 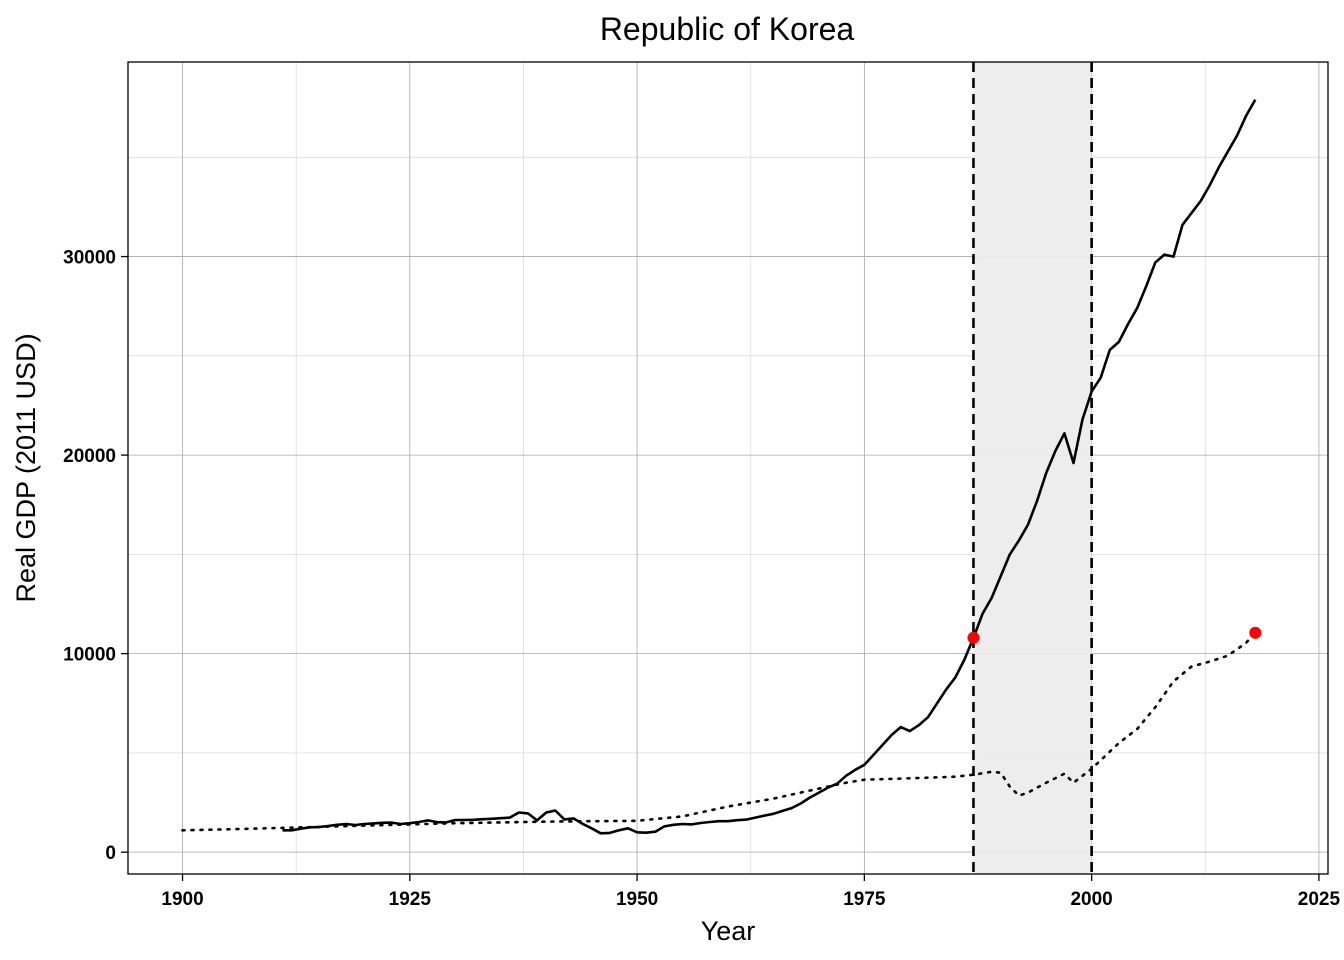 I want to click on x-tick-label: 2025, so click(x=1319, y=899).